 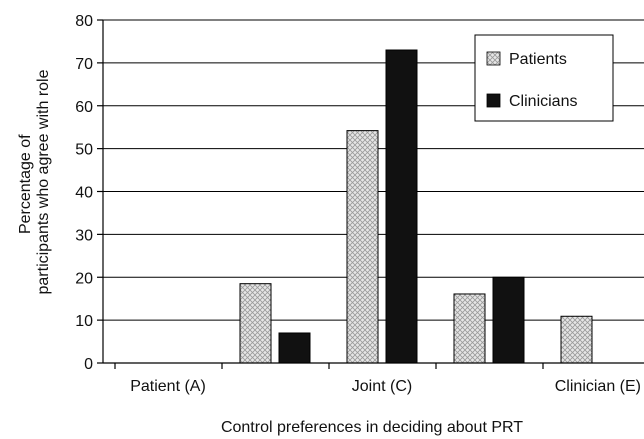 What do you see at coordinates (493, 100) in the screenshot?
I see `legend-swatch-clinicians` at bounding box center [493, 100].